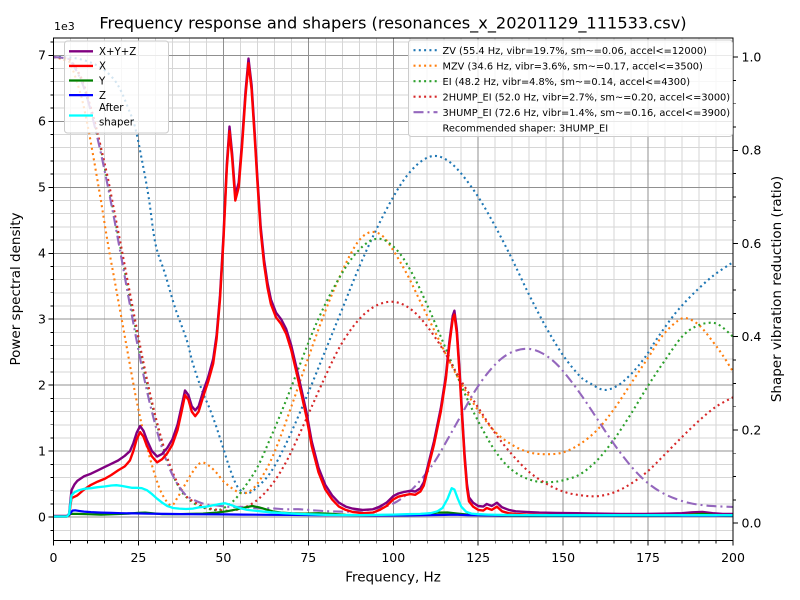 The image size is (800, 600). What do you see at coordinates (138, 557) in the screenshot?
I see `x-tick-label: 25` at bounding box center [138, 557].